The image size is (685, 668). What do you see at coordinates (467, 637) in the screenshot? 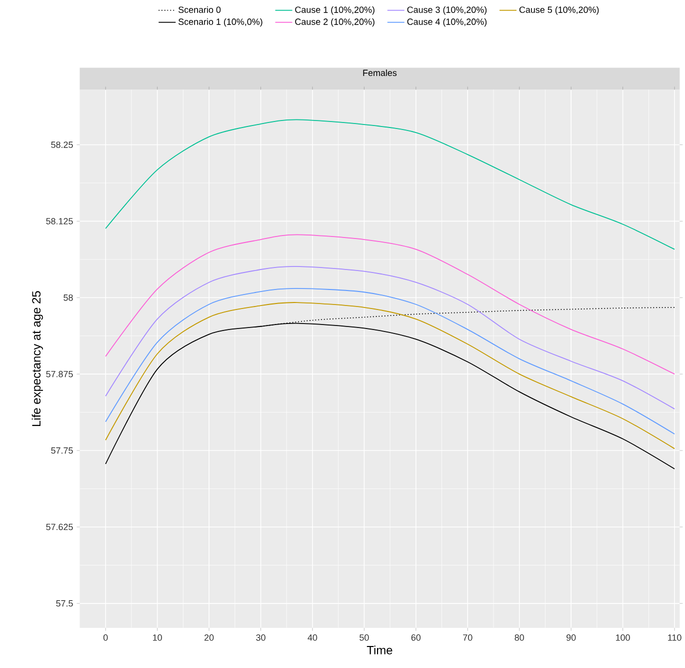
I see `x-tick-label: 70` at bounding box center [467, 637].